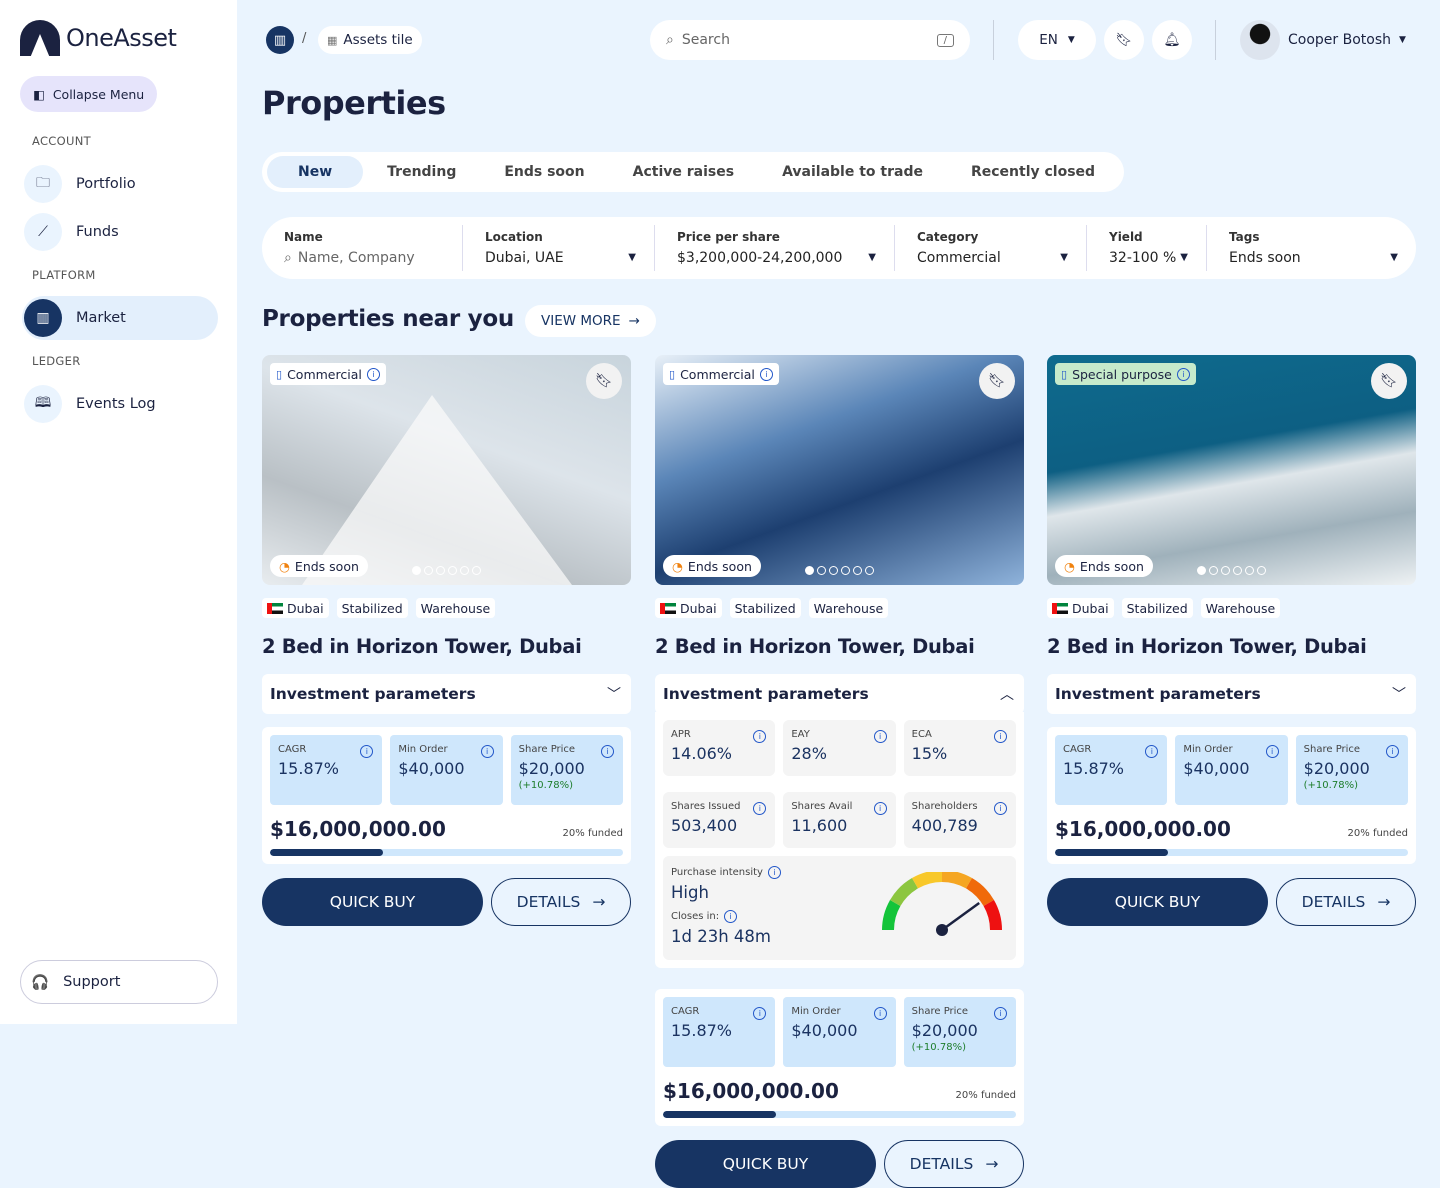 The image size is (1440, 1188). What do you see at coordinates (1125, 374) in the screenshot?
I see `category-badge: ▯ Special purpose i` at bounding box center [1125, 374].